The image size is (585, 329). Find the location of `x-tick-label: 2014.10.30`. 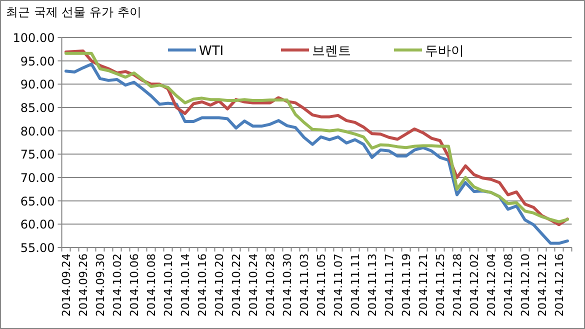

x-tick-label: 2014.10.30 is located at coordinates (287, 285).